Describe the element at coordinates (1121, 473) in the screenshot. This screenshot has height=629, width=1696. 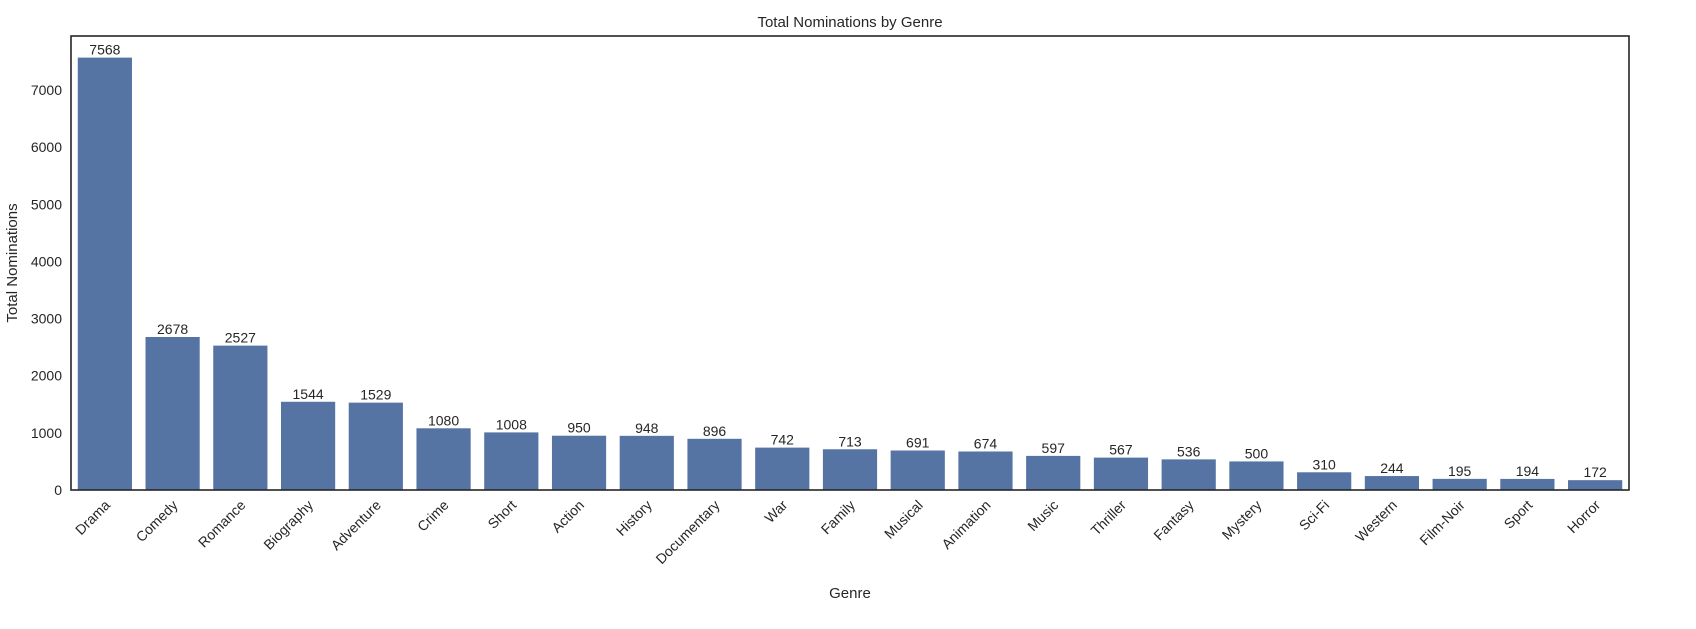
I see `bar-thriller` at that location.